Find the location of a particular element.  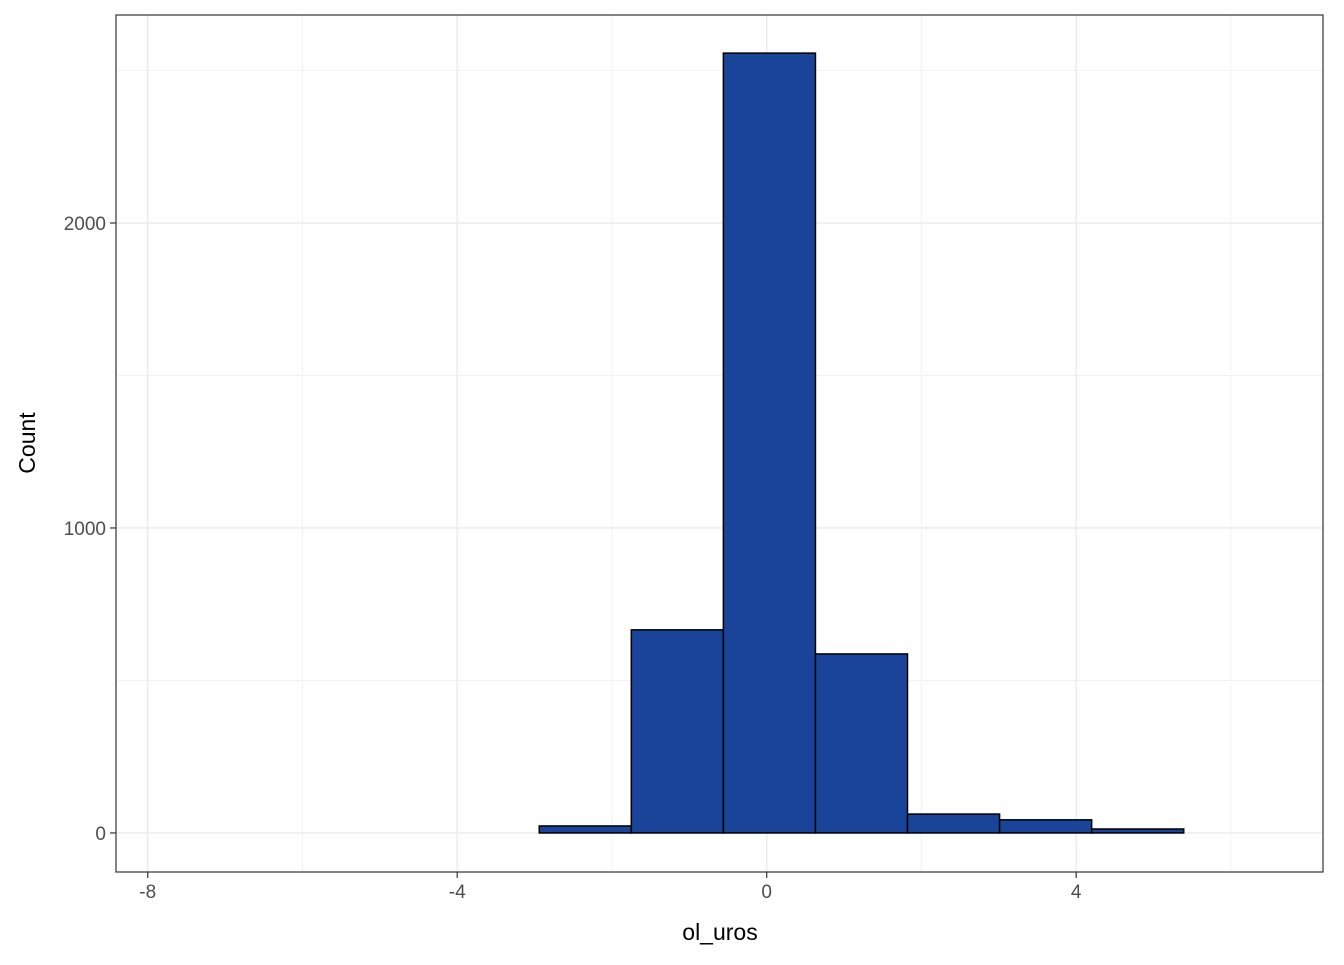

y-tick-label: 1000 is located at coordinates (85, 529).